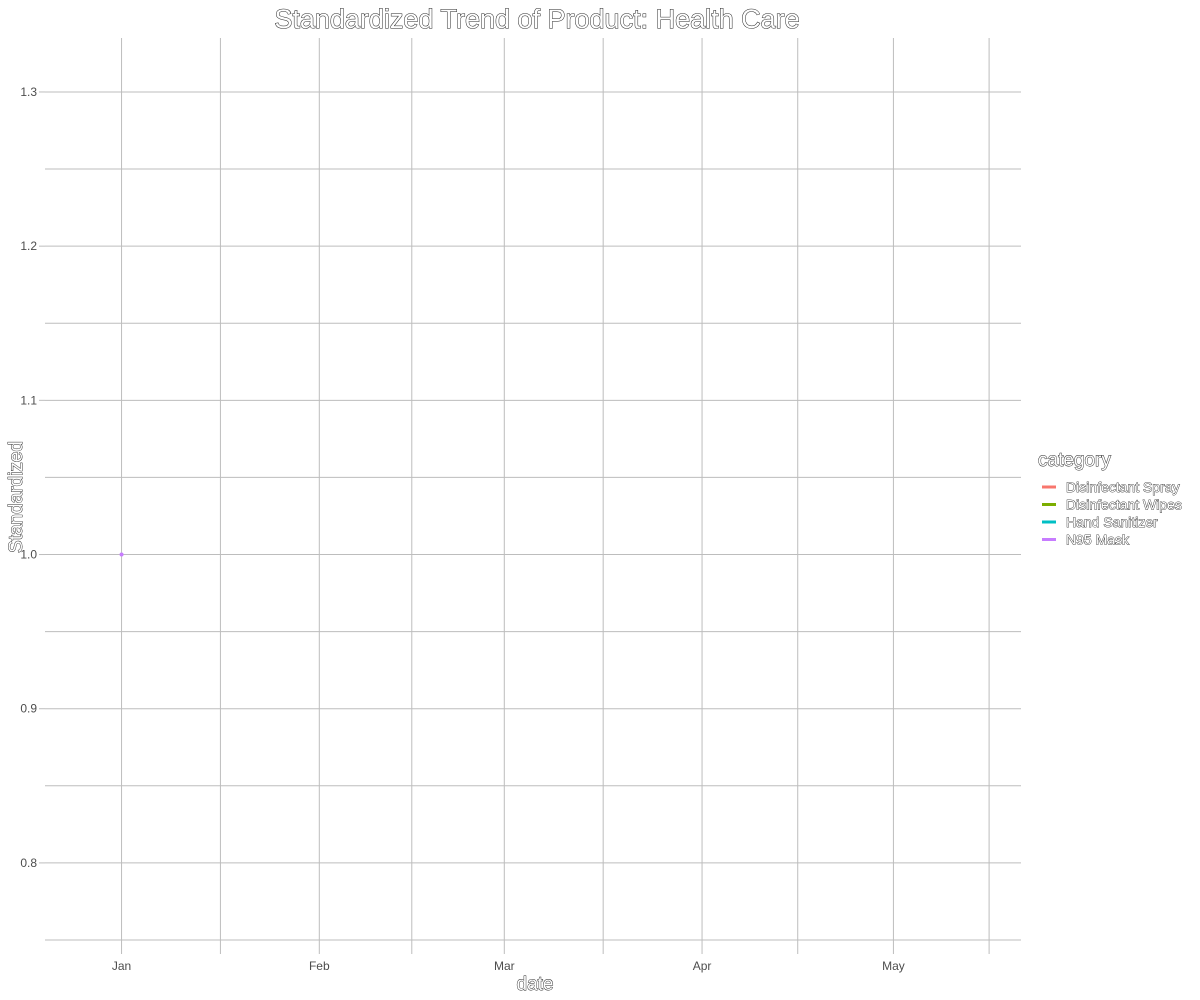 The height and width of the screenshot is (1000, 1200). I want to click on x-axis-ticks: Jan Feb Mar Apr May, so click(551, 956).